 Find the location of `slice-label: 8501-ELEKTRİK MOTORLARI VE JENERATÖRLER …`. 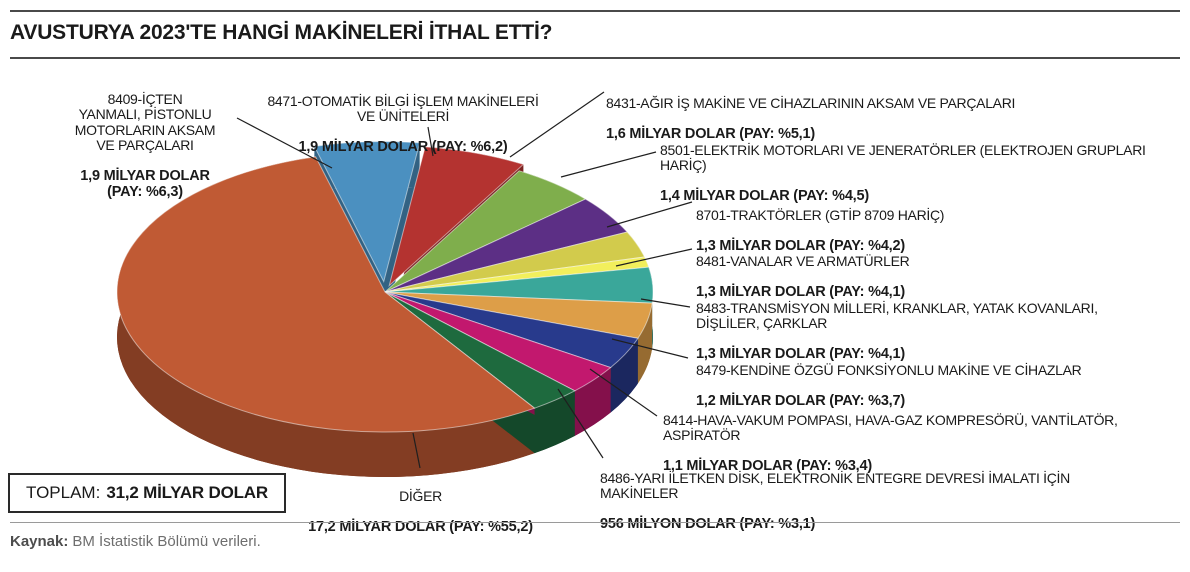

slice-label: 8501-ELEKTRİK MOTORLARI VE JENERATÖRLER … is located at coordinates (903, 157).